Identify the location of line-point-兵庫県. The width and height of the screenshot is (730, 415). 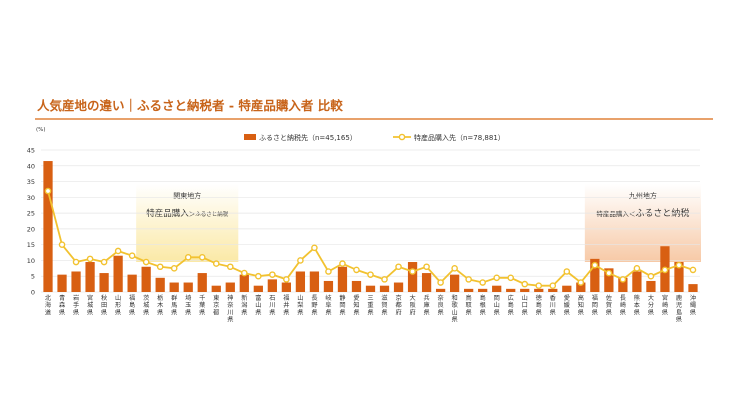
(426, 267).